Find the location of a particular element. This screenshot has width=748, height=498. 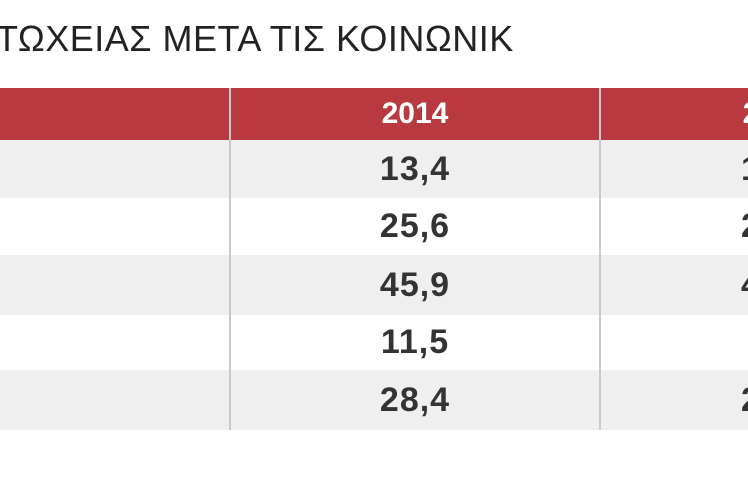

table-cell: 1 is located at coordinates (674, 169).